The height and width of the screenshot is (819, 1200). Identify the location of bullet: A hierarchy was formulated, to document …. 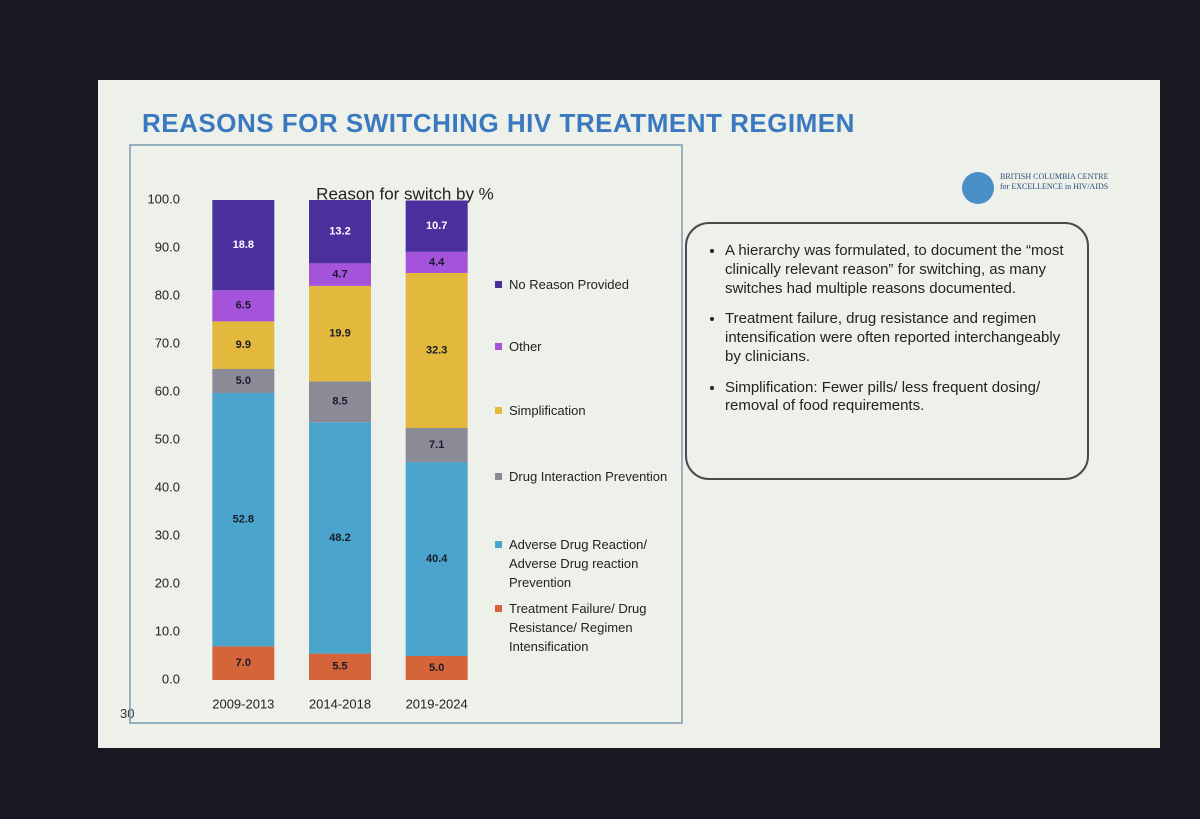
(896, 270).